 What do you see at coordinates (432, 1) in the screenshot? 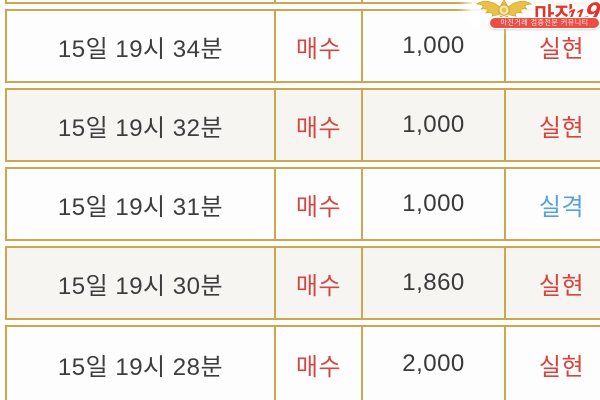
I see `cell-amount` at bounding box center [432, 1].